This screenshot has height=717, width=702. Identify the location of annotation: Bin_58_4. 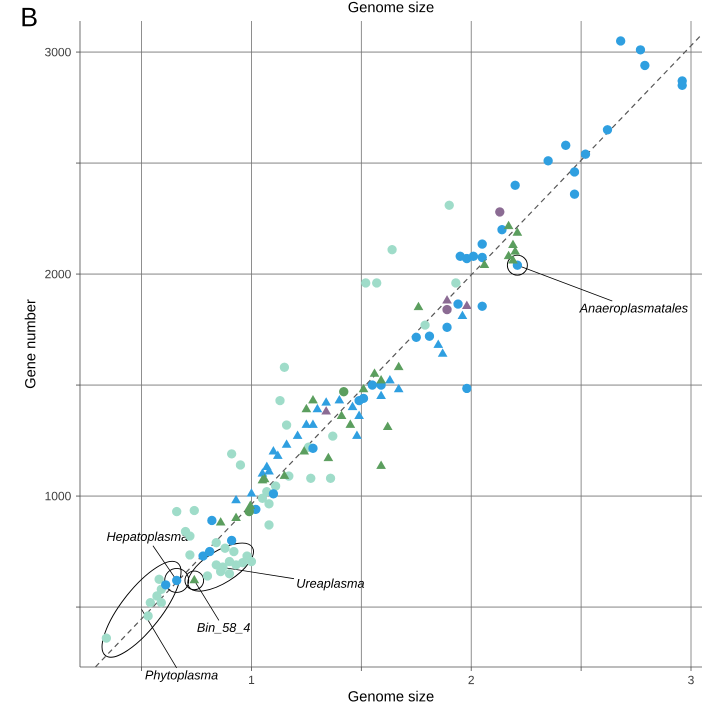
(223, 628).